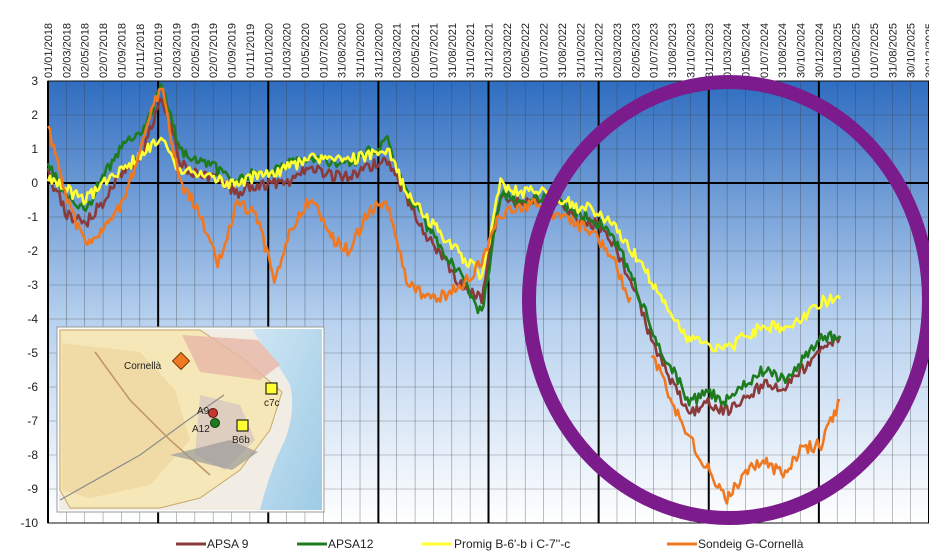 The image size is (929, 552). What do you see at coordinates (32, 217) in the screenshot?
I see `y-tick-label: -1` at bounding box center [32, 217].